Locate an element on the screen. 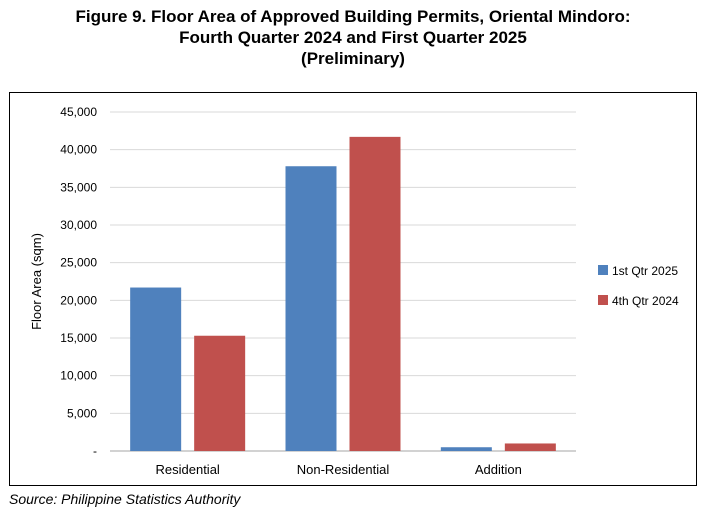 This screenshot has width=706, height=511. legend-label: 1st Qtr 2025 is located at coordinates (645, 271).